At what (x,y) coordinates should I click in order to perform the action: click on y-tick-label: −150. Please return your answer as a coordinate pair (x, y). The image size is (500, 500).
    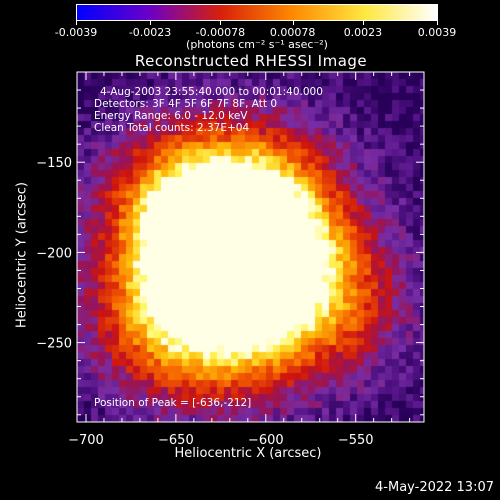
    Looking at the image, I should click on (54, 163).